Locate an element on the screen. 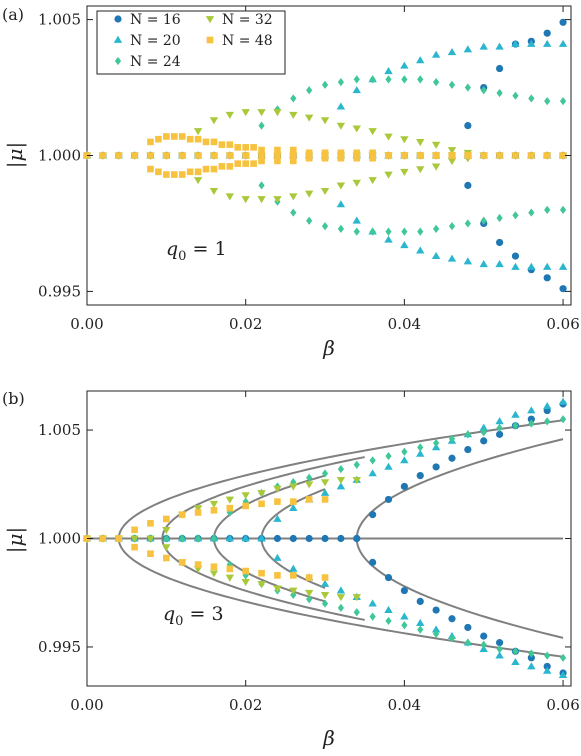 The height and width of the screenshot is (756, 581). y-tick-label: 1.005 is located at coordinates (59, 430).